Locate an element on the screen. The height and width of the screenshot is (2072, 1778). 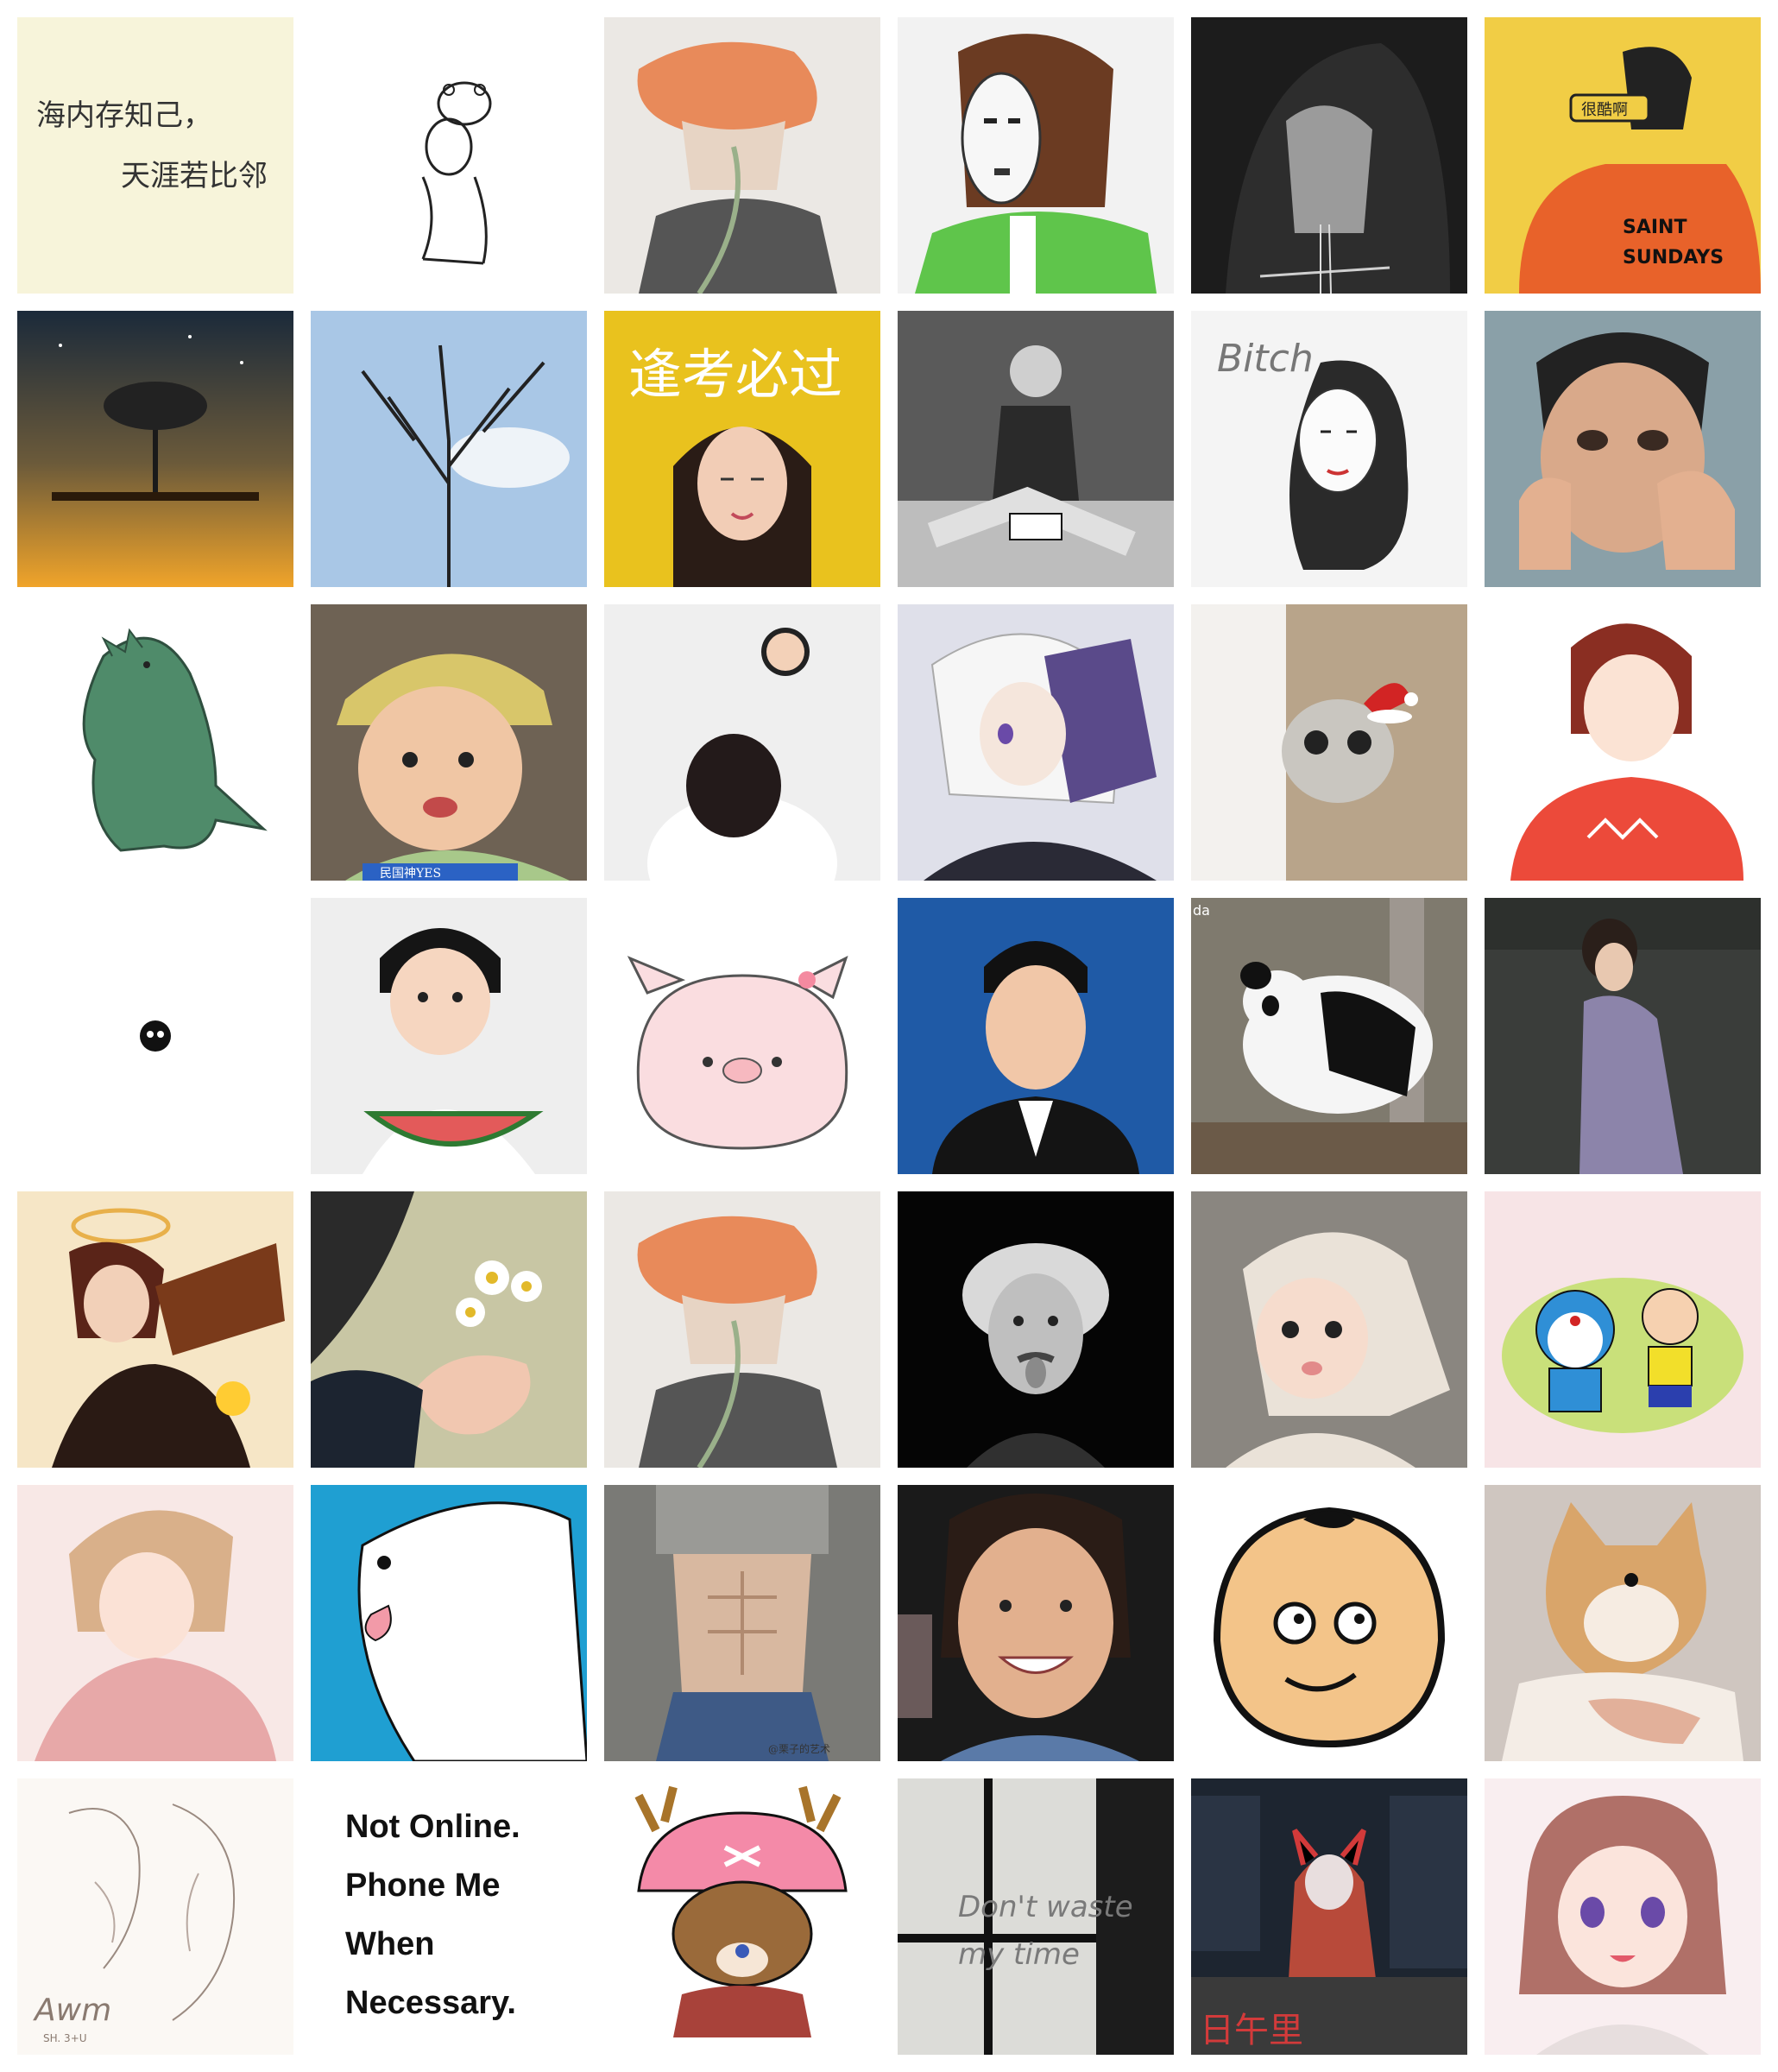
bare-tree-sky-avatar is located at coordinates (449, 449).